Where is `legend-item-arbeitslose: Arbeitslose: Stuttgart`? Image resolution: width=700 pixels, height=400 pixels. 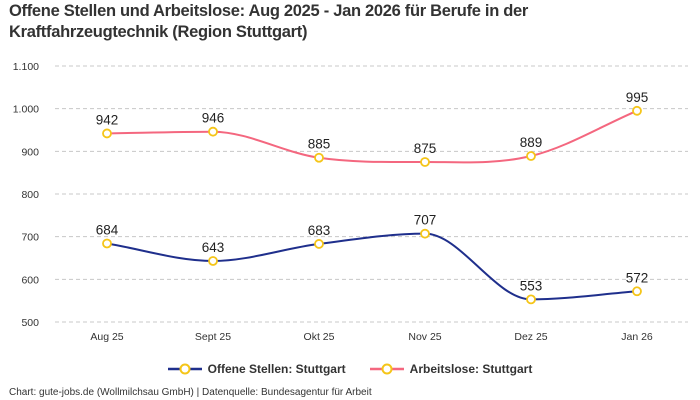
legend-item-arbeitslose: Arbeitslose: Stuttgart is located at coordinates (451, 369).